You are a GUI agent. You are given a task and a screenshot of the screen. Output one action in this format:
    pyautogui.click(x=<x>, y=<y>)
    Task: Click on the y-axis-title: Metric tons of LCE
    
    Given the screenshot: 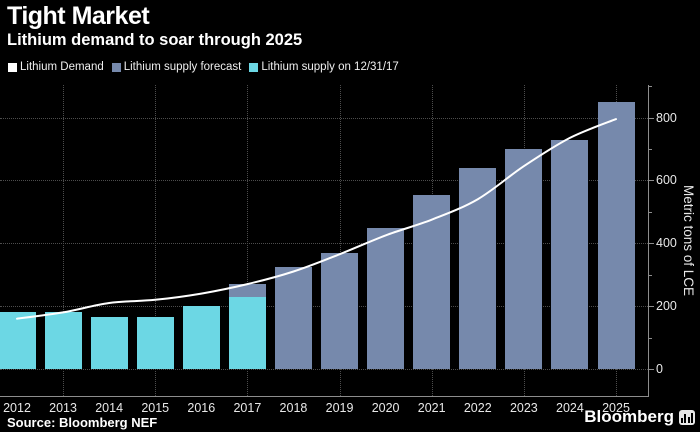 What is the action you would take?
    pyautogui.click(x=688, y=240)
    